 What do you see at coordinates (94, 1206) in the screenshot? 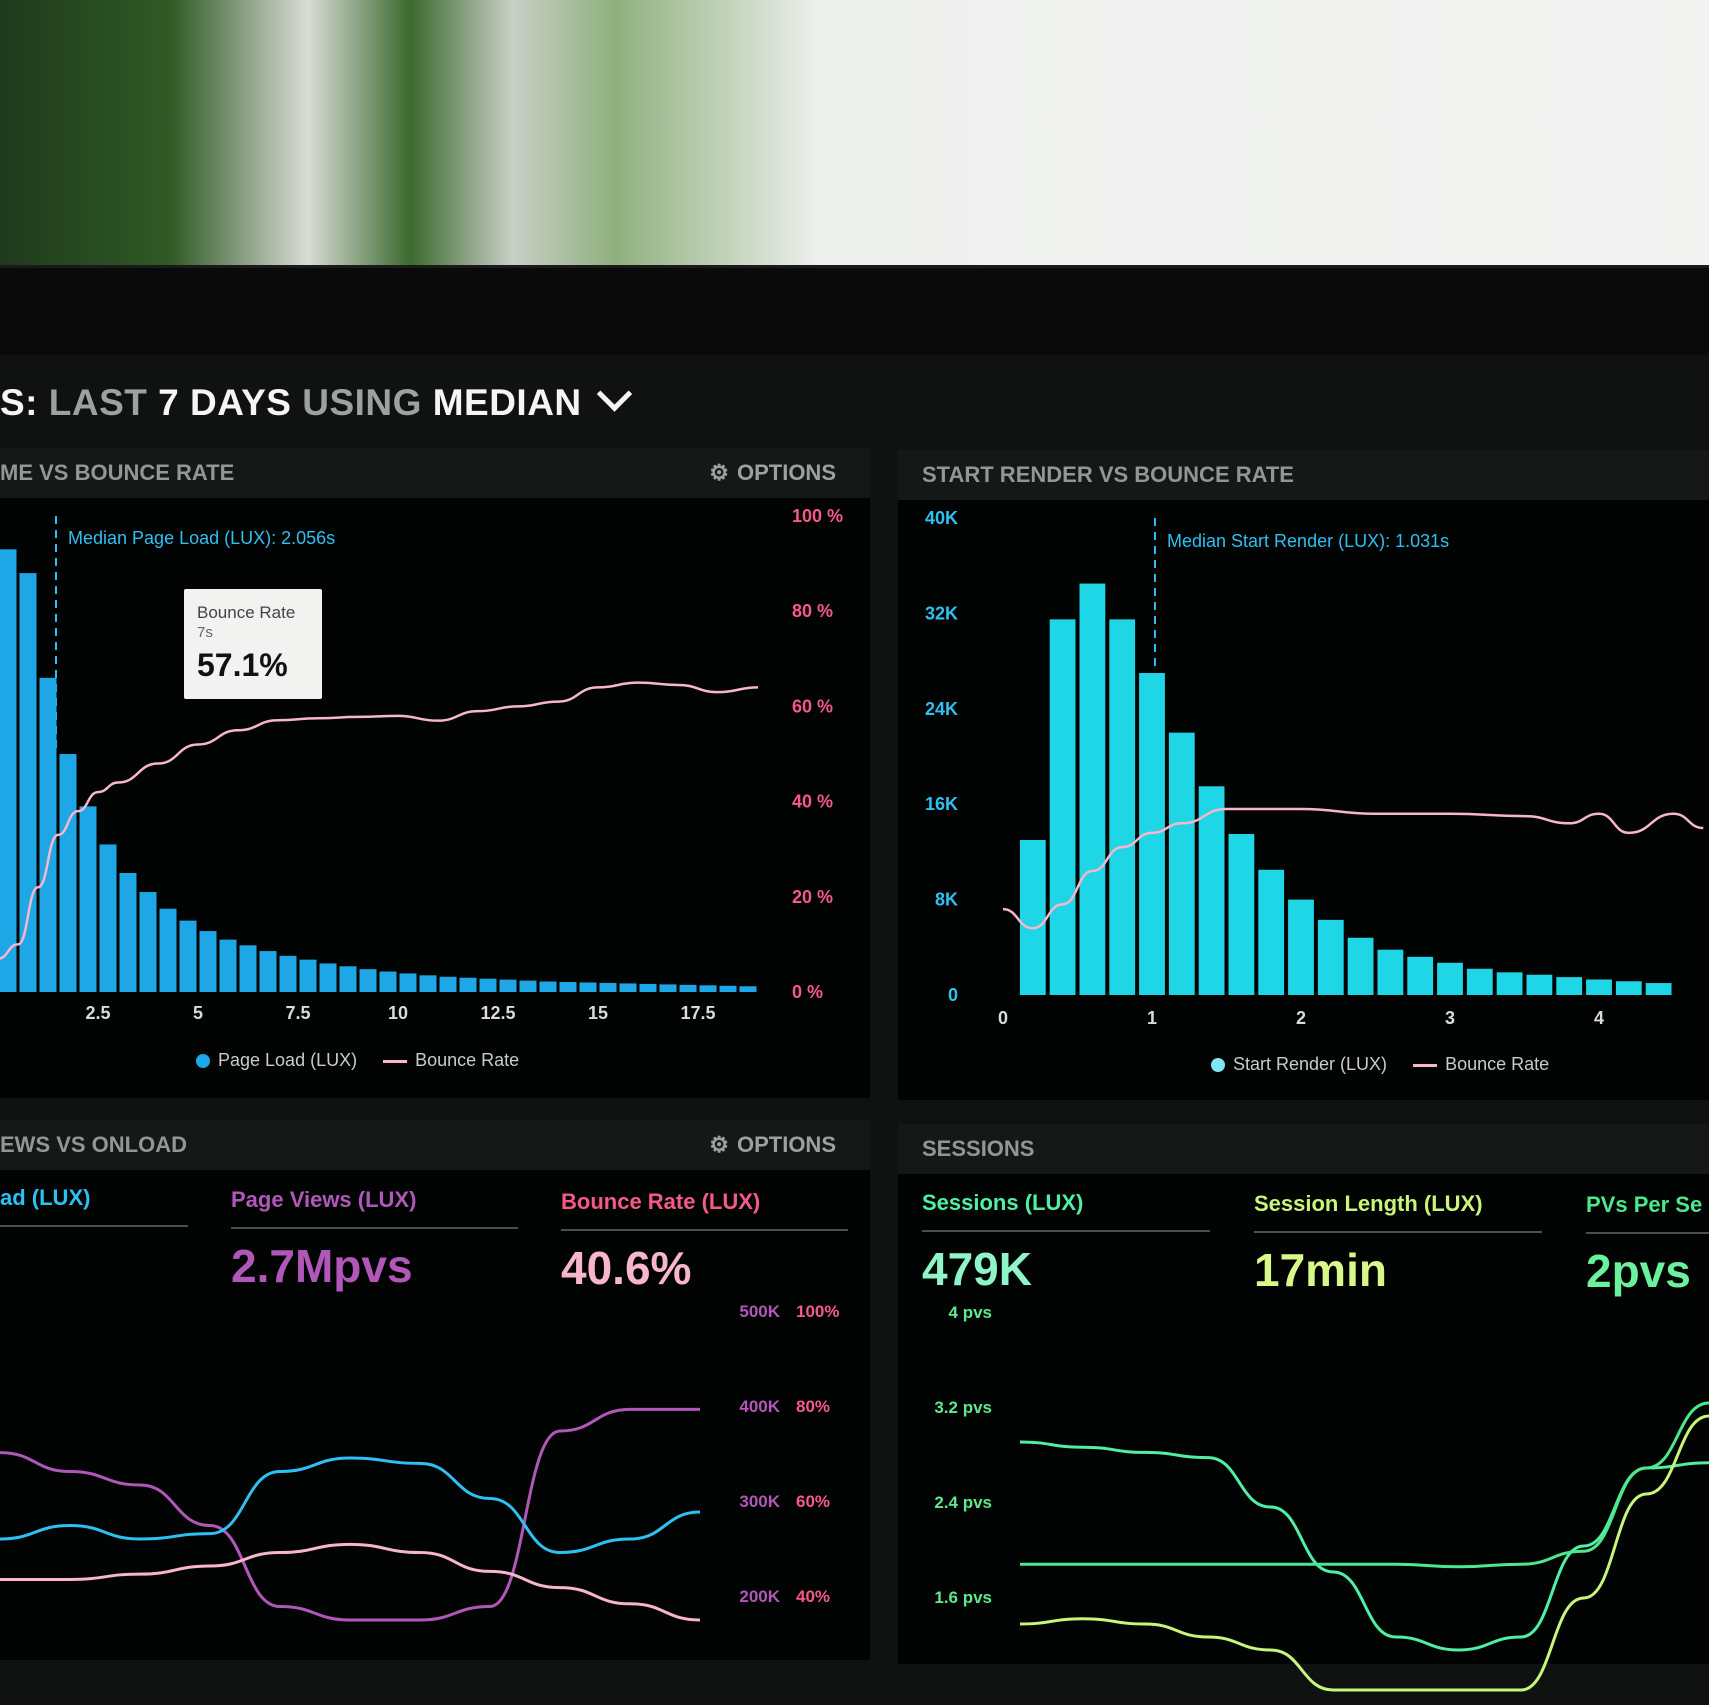
I see `metric-onload: ad (LUX)` at bounding box center [94, 1206].